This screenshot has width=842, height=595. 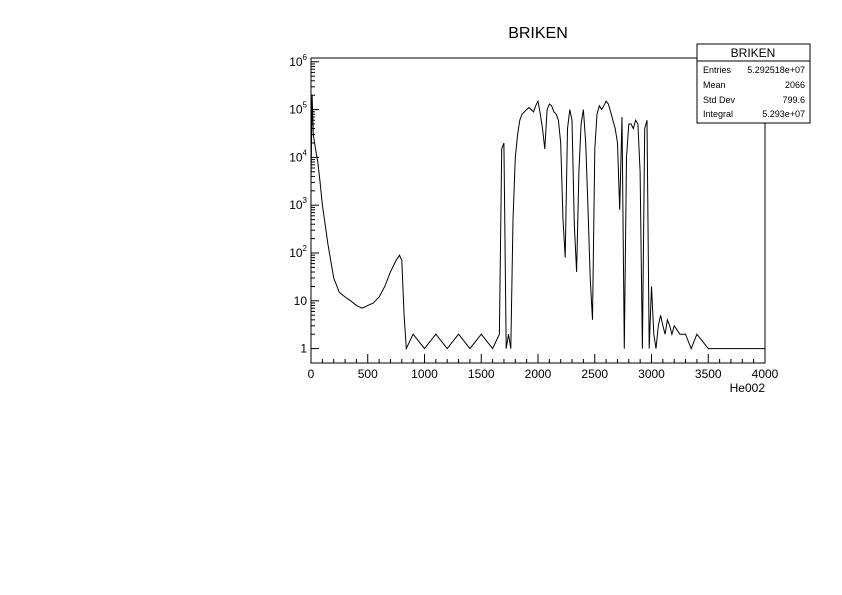 What do you see at coordinates (298, 156) in the screenshot?
I see `y-tick-label: 10⁴` at bounding box center [298, 156].